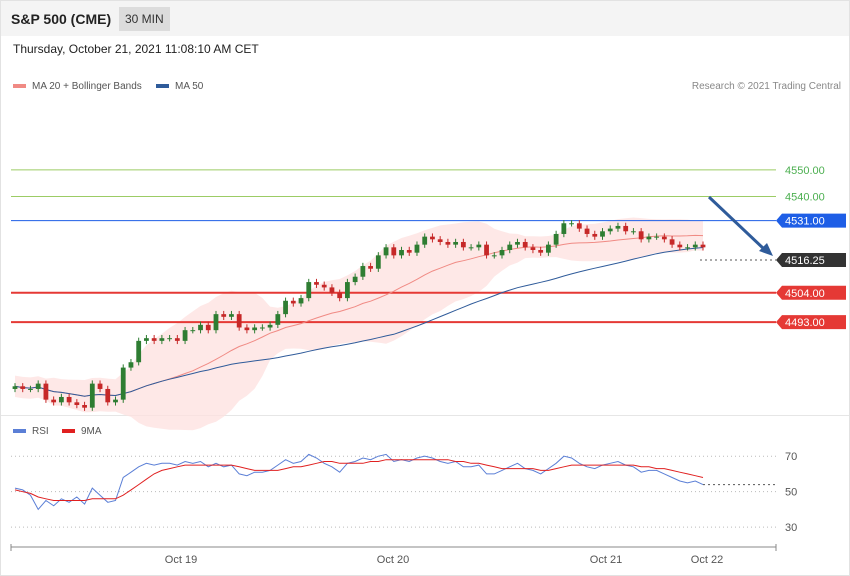  I want to click on 9ma-swatch, so click(68, 431).